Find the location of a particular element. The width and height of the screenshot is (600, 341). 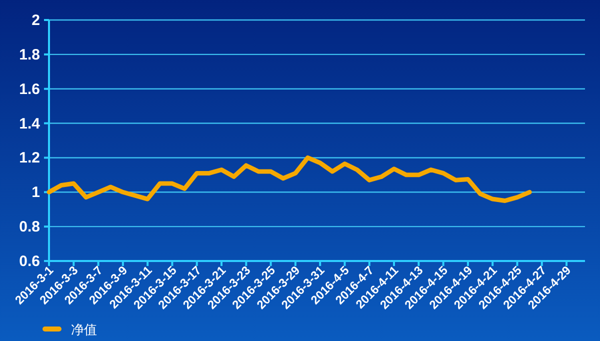

legend-label: 净值 is located at coordinates (84, 329).